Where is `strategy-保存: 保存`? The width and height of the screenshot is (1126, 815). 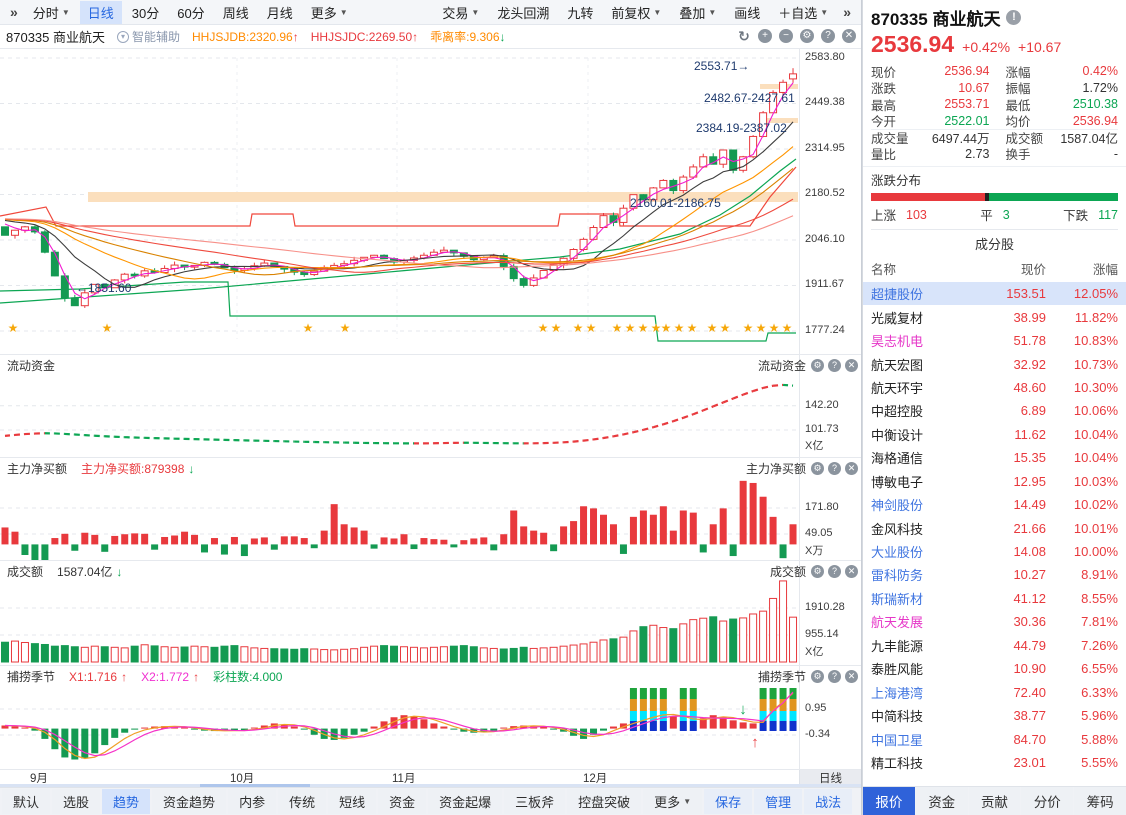
strategy-保存: 保存 is located at coordinates (728, 801).